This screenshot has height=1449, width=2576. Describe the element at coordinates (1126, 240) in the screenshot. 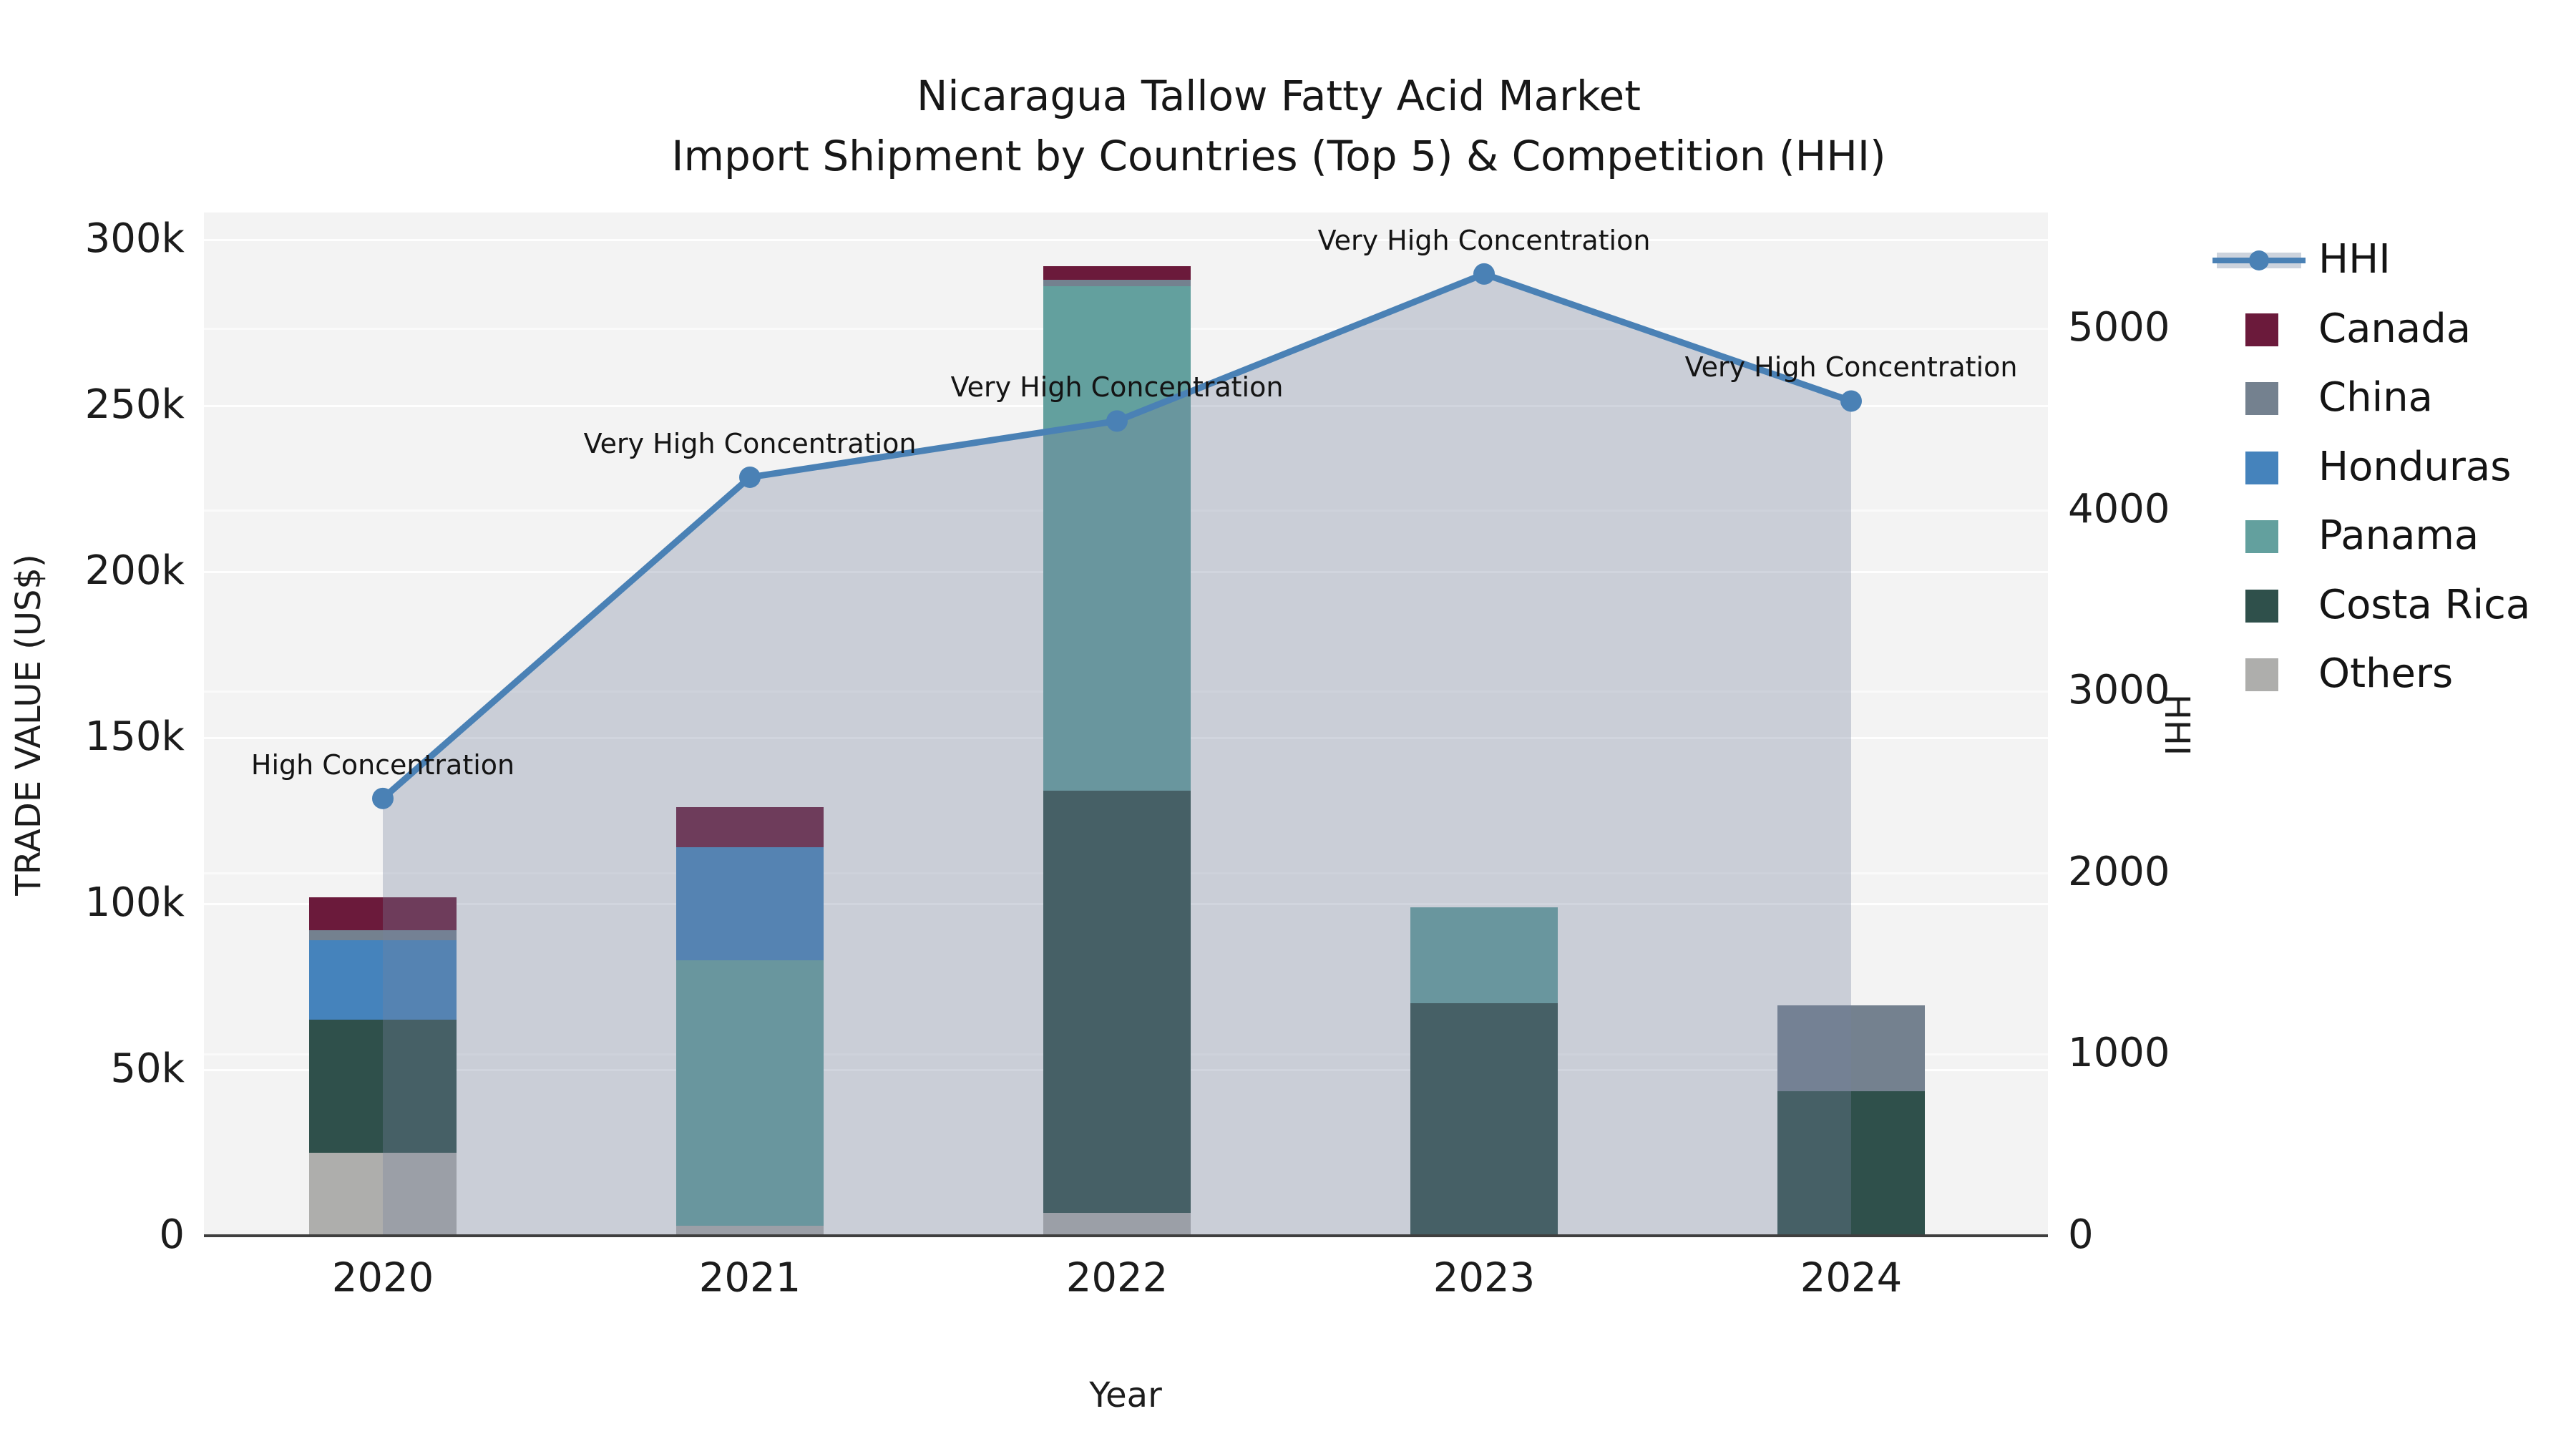

I see `gridline-left-300k` at that location.